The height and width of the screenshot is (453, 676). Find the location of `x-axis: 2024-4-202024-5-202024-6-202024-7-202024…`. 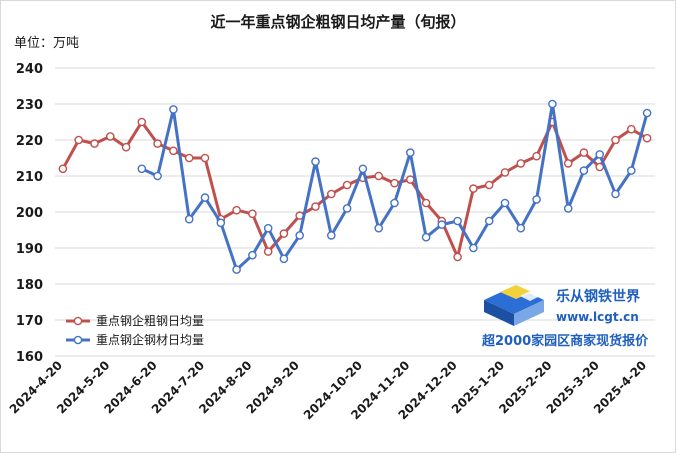

x-axis: 2024-4-202024-5-202024-6-202024-7-202024… is located at coordinates (328, 390).